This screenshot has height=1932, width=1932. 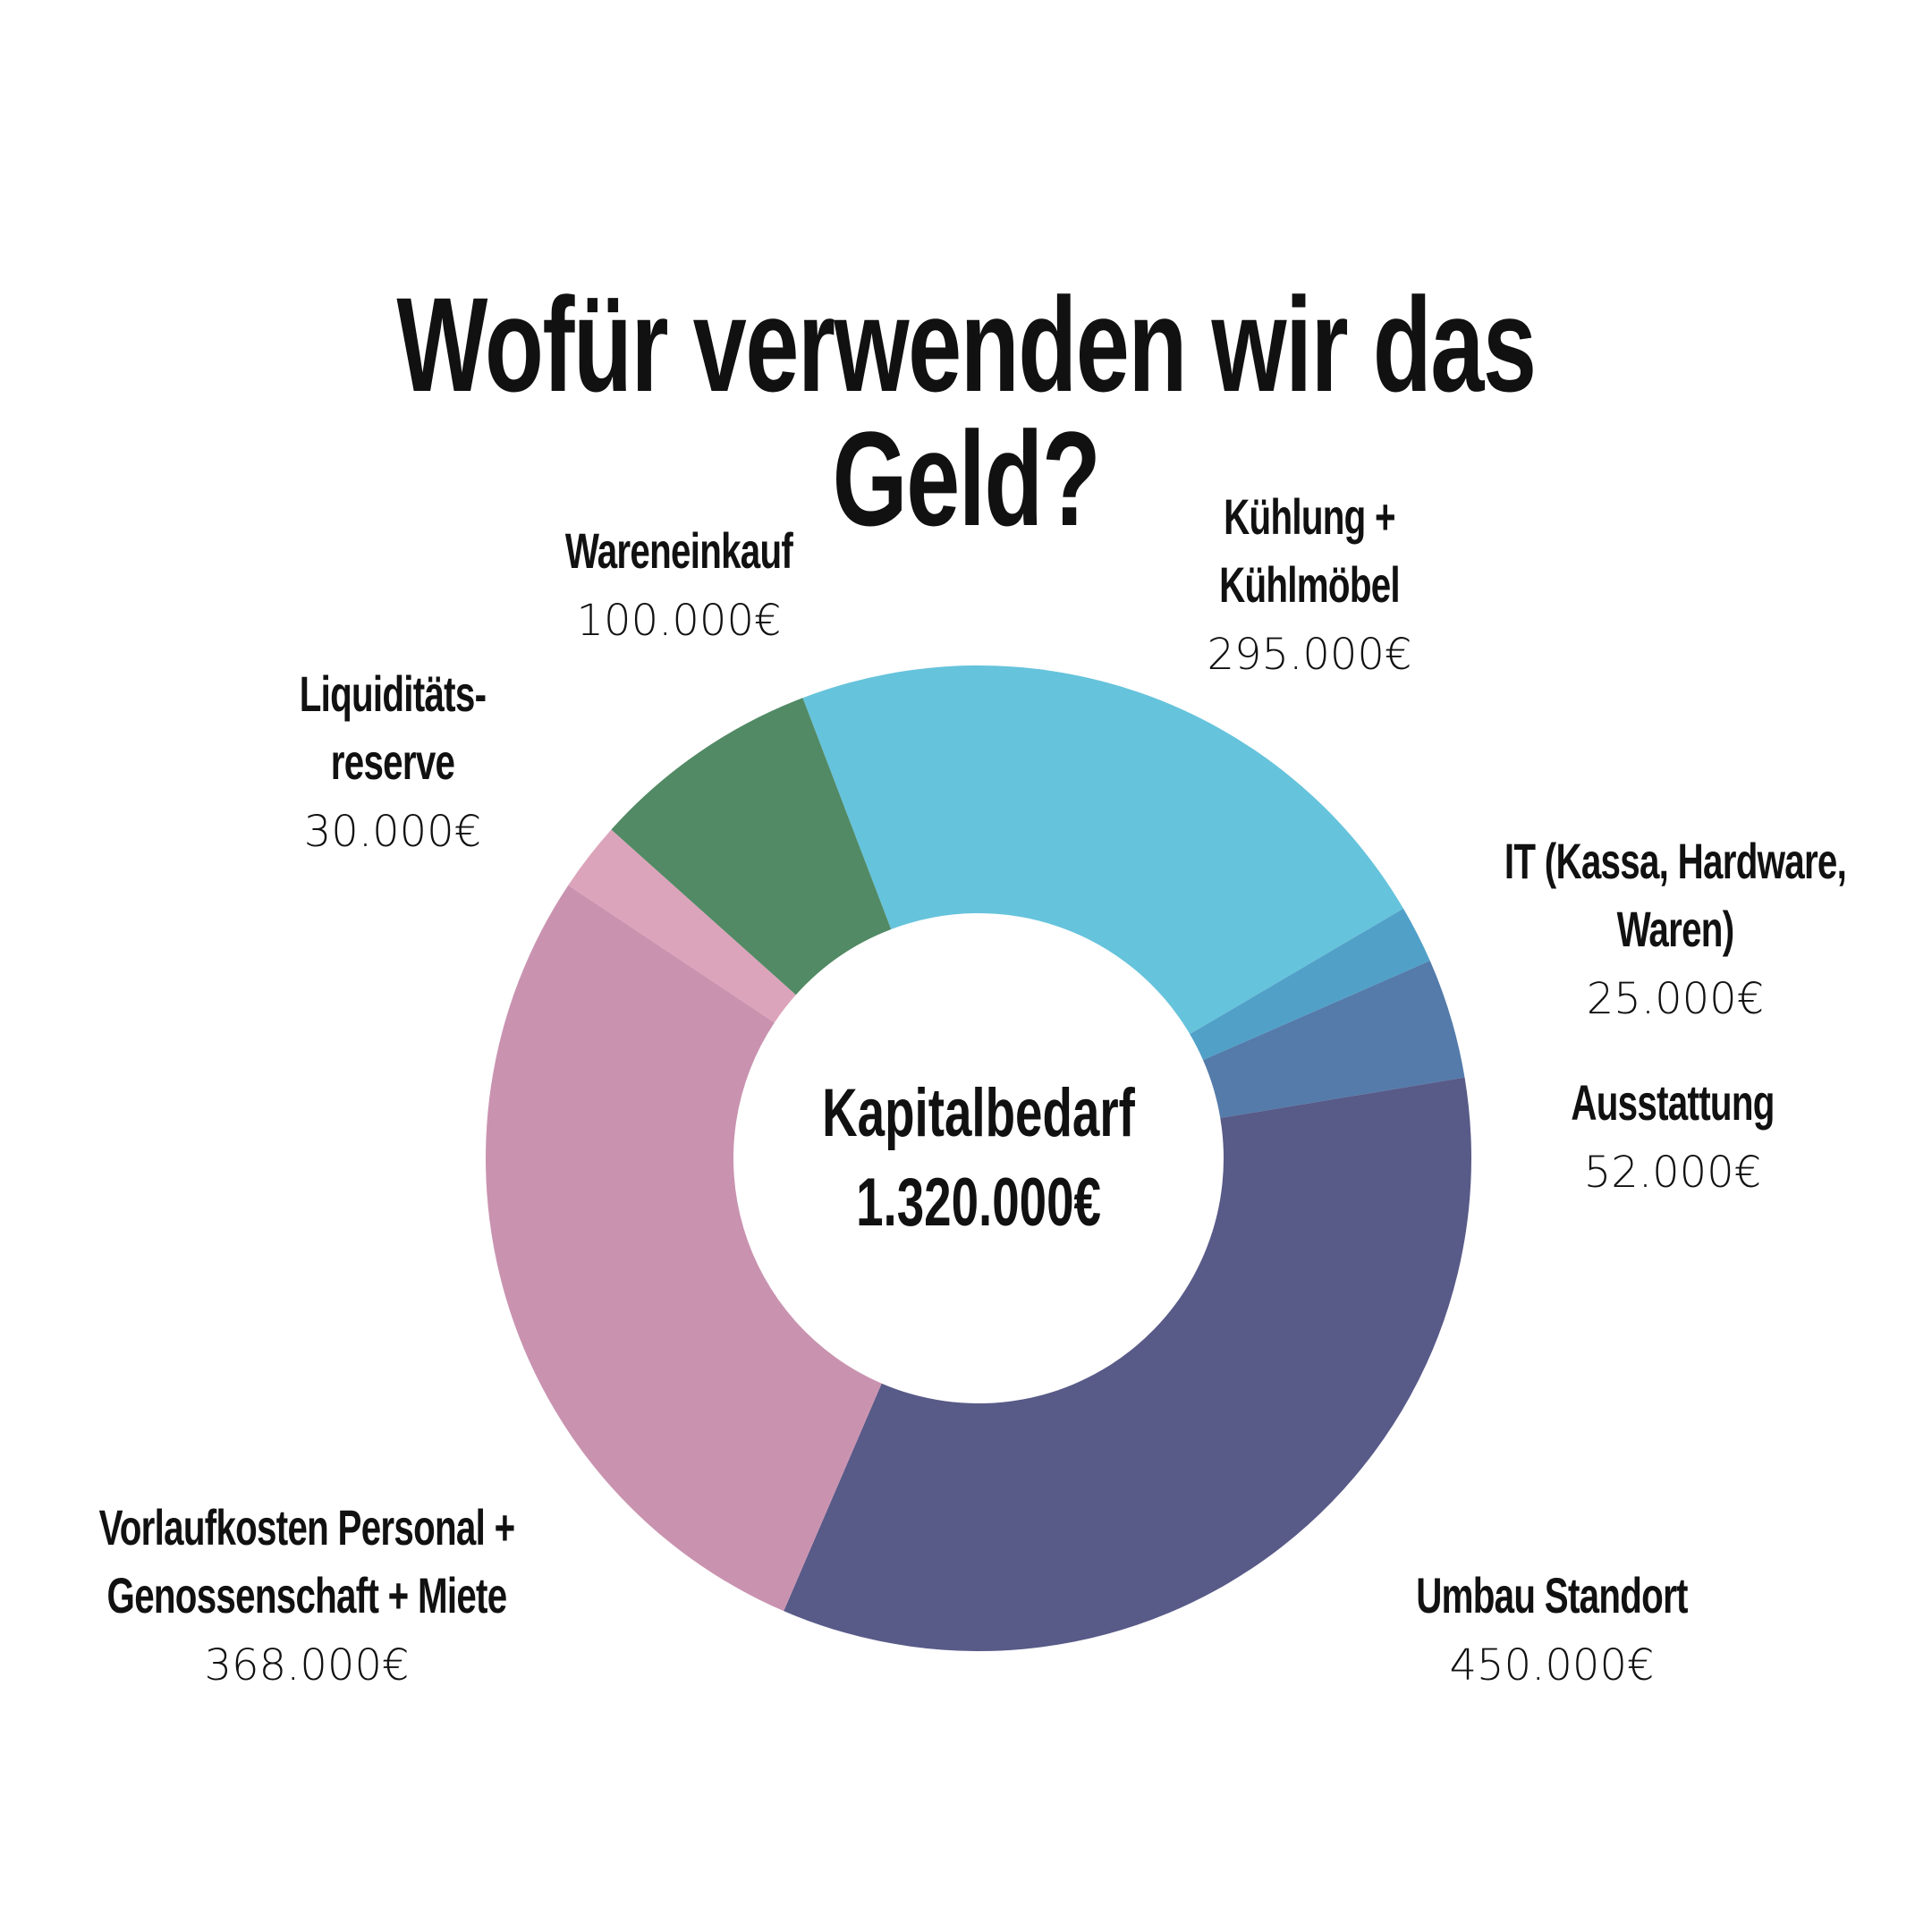 I want to click on label-name: Waren), so click(x=1675, y=929).